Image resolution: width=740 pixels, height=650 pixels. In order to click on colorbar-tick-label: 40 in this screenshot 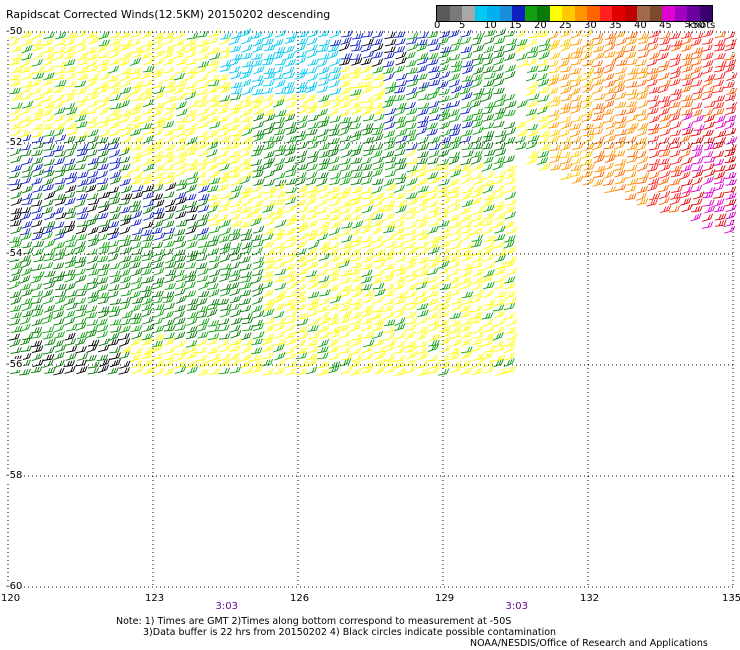, I will do `click(640, 25)`.